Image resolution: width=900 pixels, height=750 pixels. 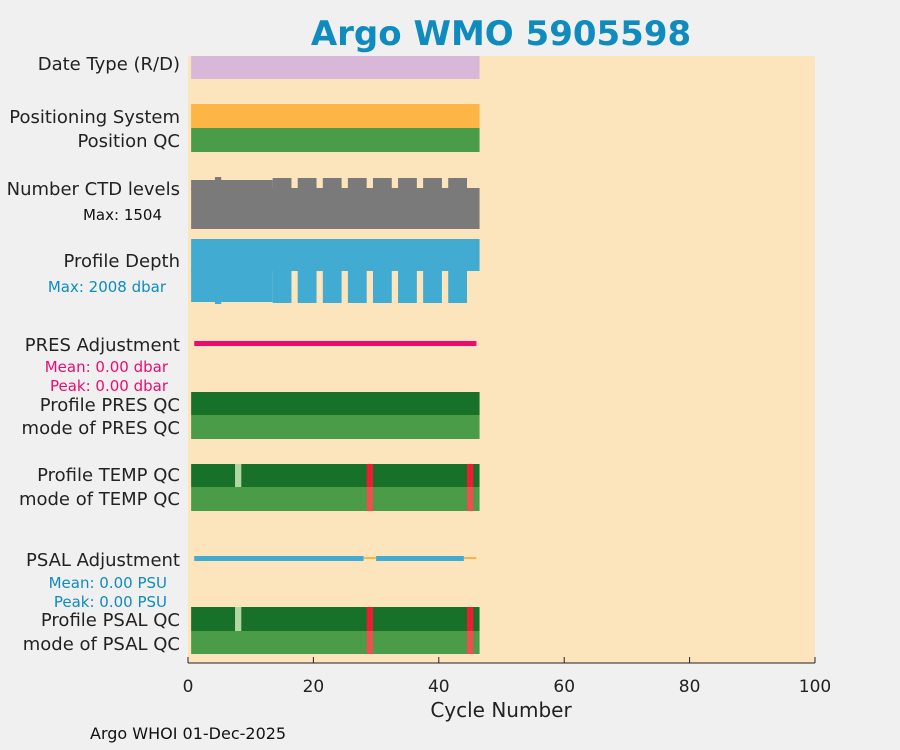 I want to click on label-pres-adjustment: PRES Adjustment, so click(x=102, y=345).